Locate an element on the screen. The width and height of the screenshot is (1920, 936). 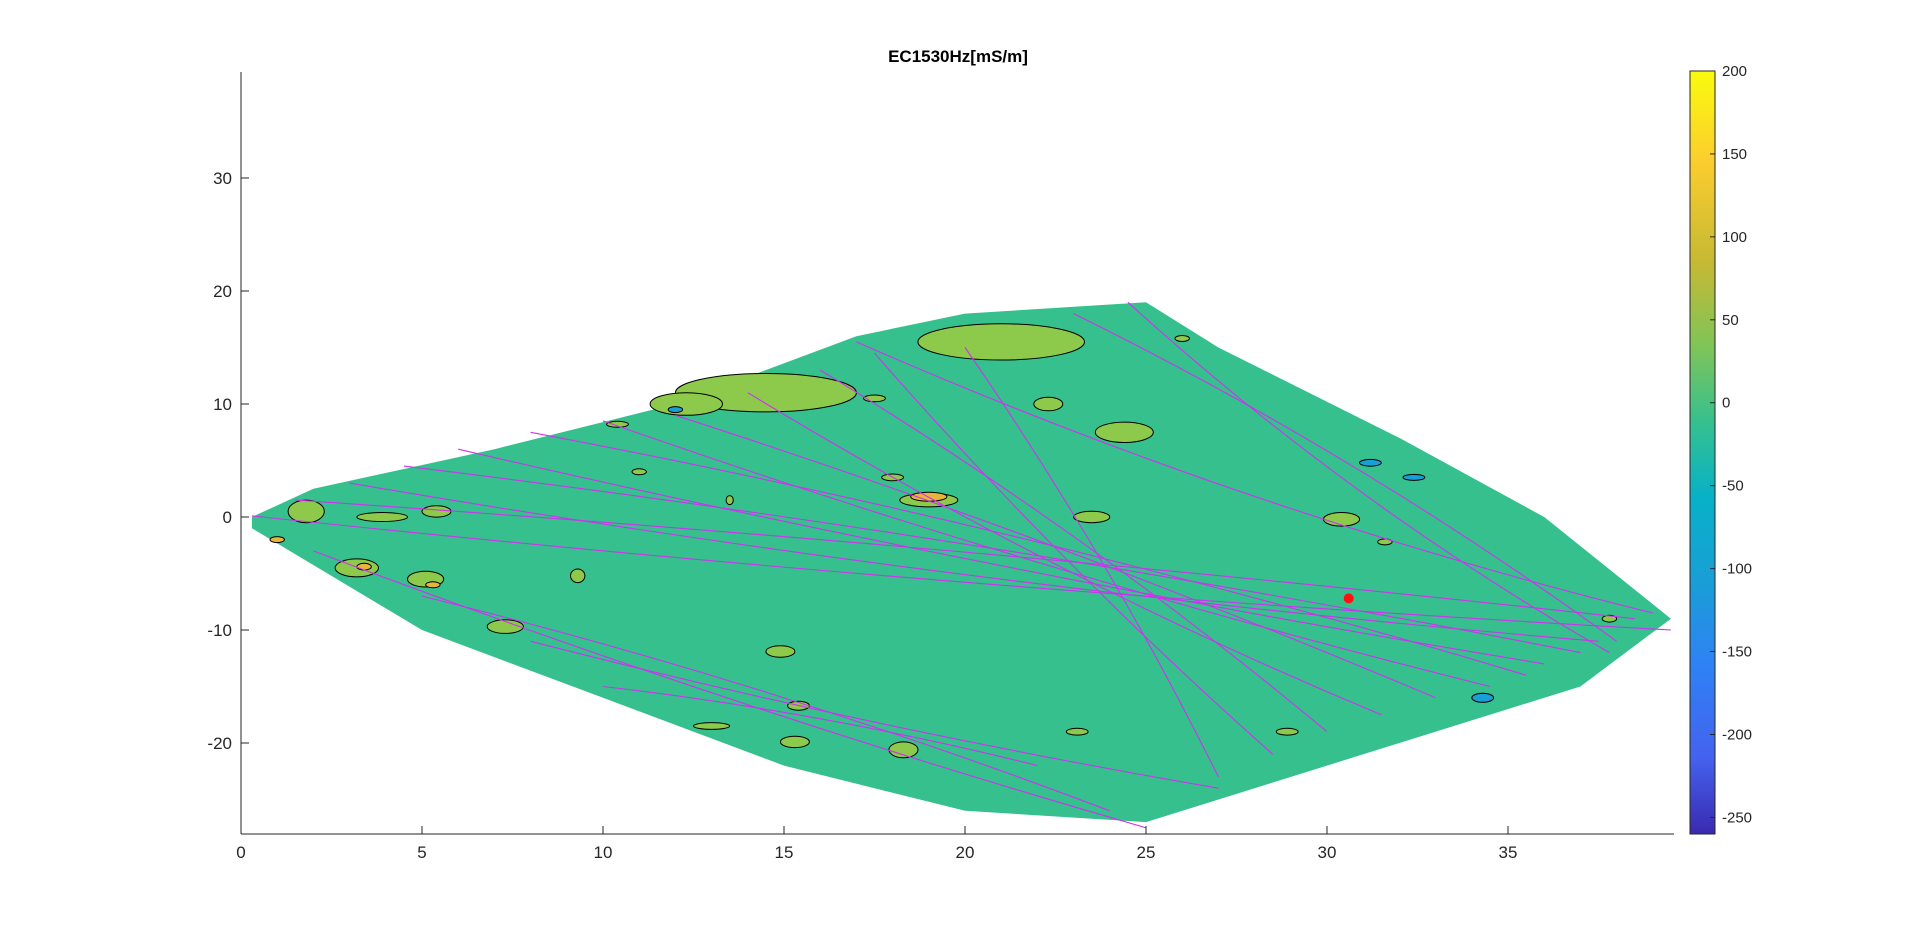
x-tick-label: 15 is located at coordinates (784, 852).